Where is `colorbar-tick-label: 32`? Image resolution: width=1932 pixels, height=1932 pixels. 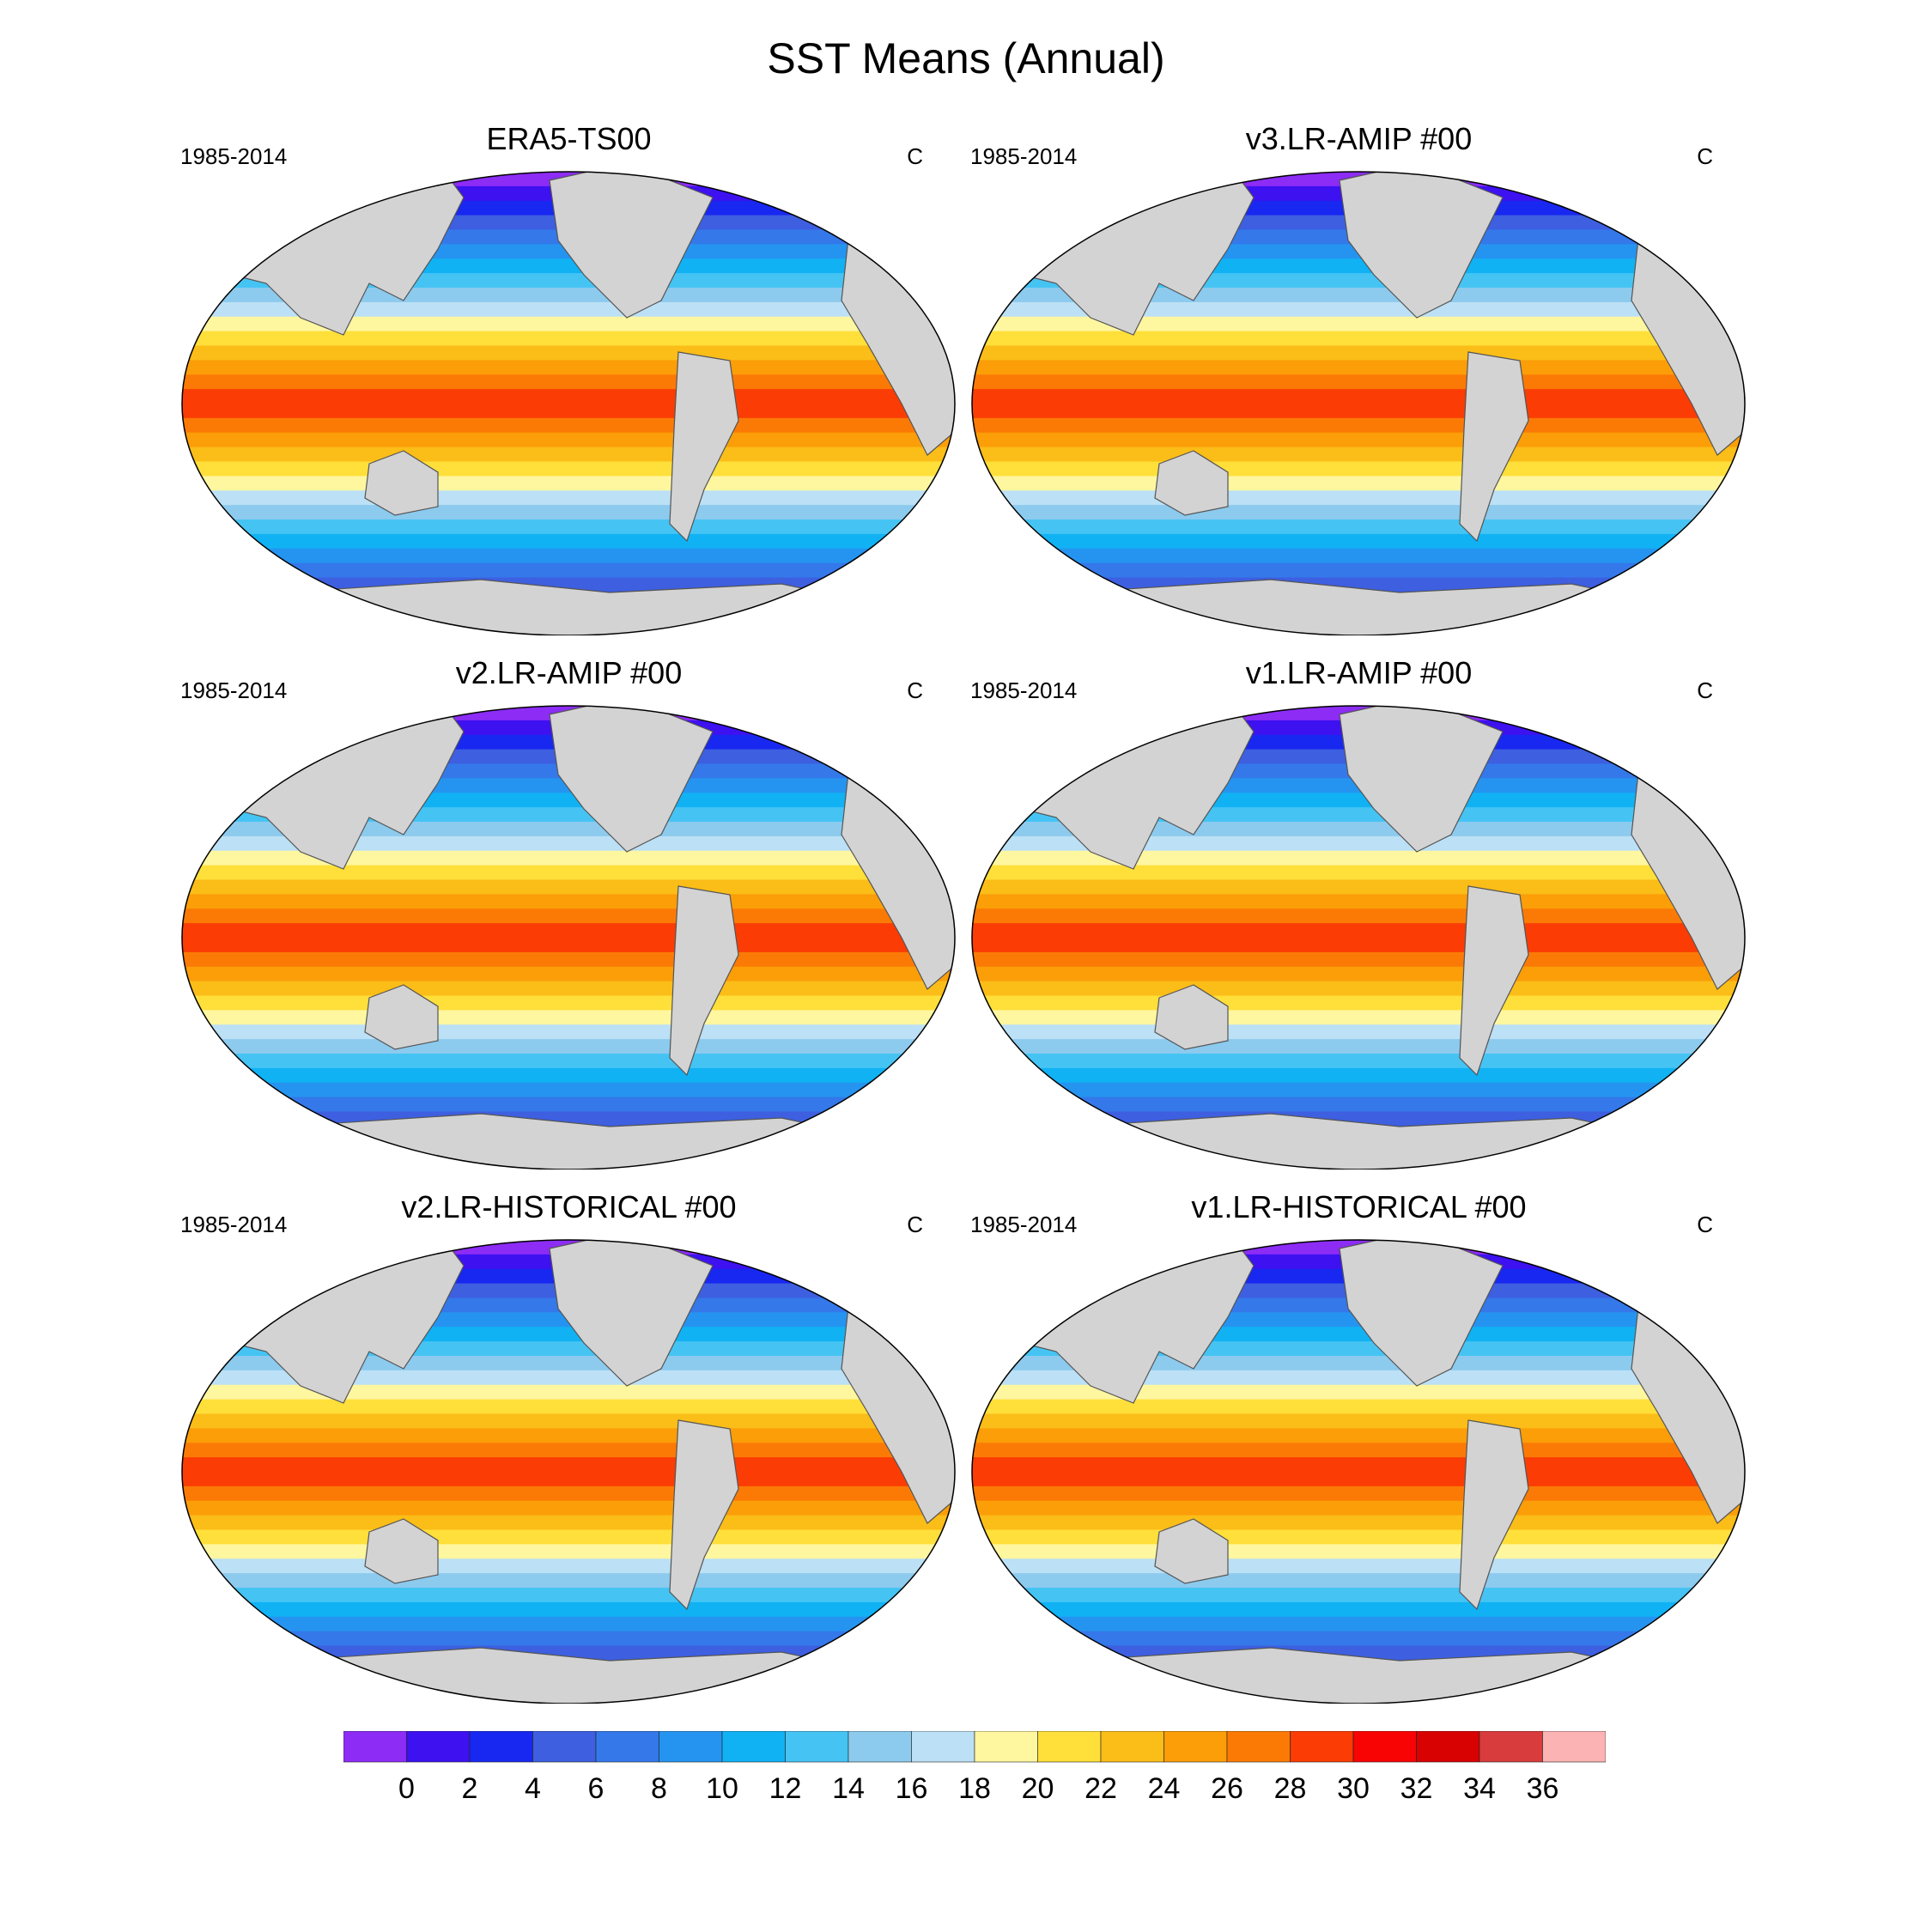 colorbar-tick-label: 32 is located at coordinates (1416, 1789).